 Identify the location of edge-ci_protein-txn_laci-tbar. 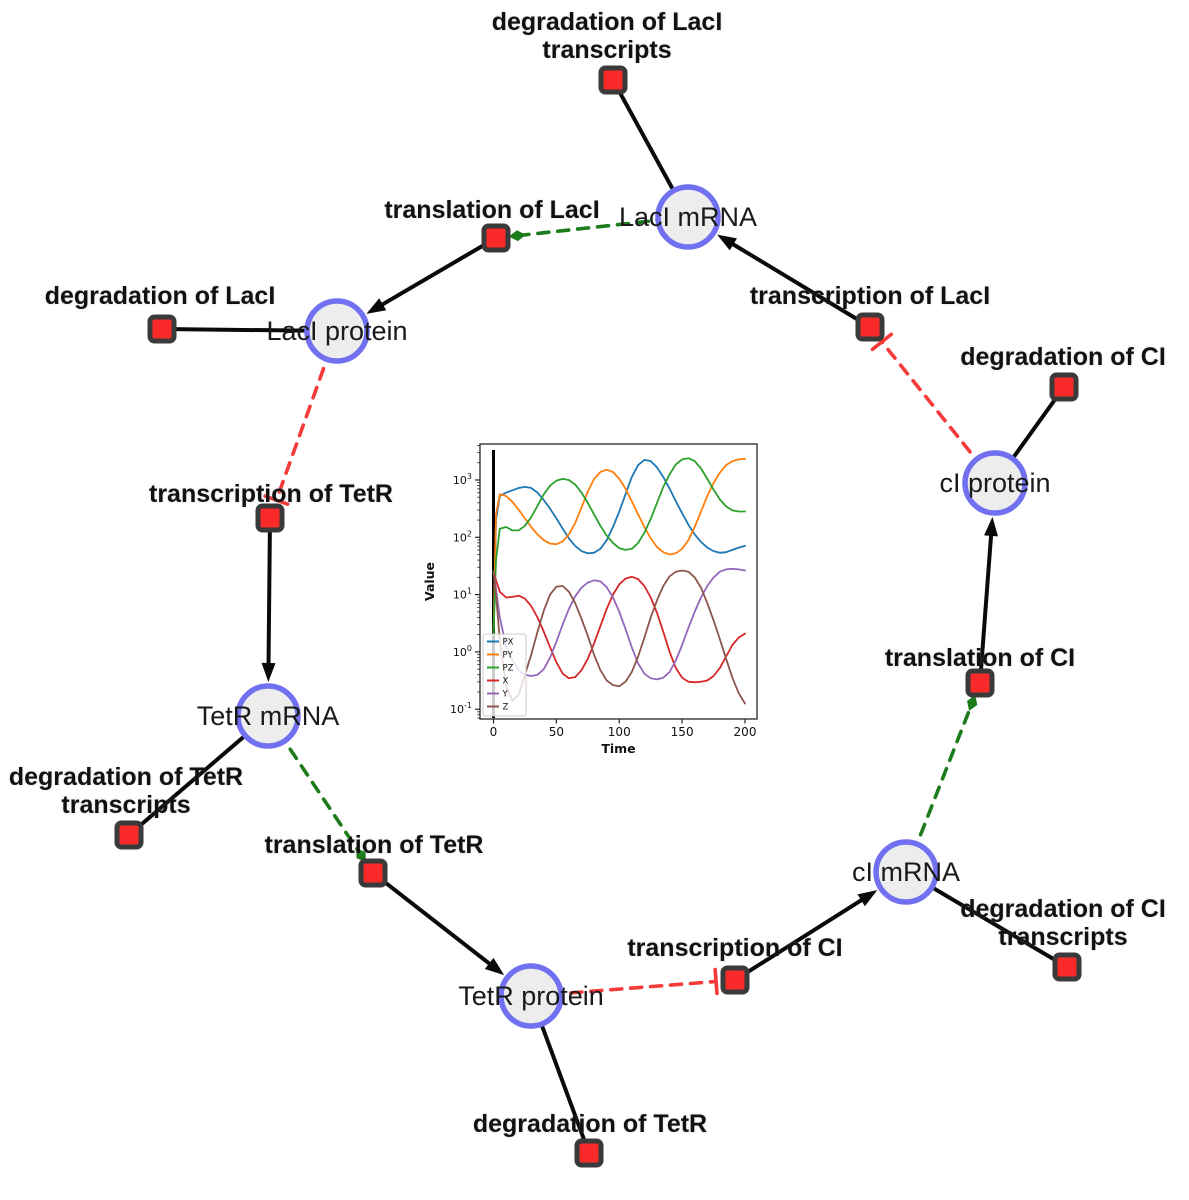
(882, 342).